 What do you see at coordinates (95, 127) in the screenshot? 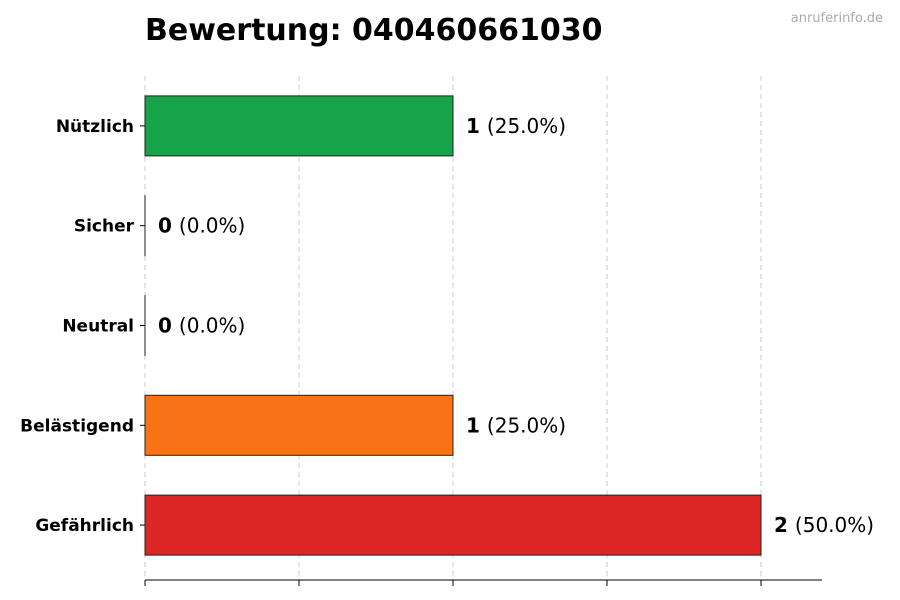
I see `category-label: Nützlich` at bounding box center [95, 127].